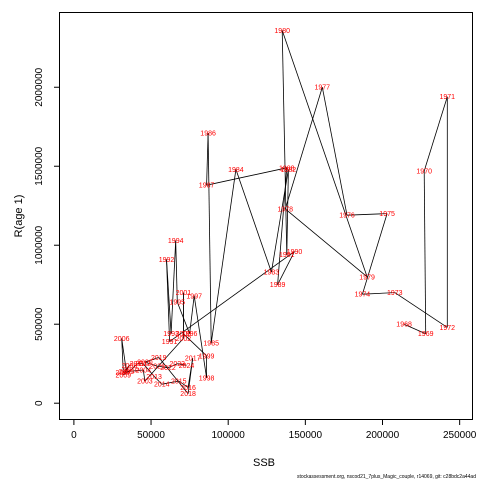 This screenshot has height=480, width=480. What do you see at coordinates (144, 371) in the screenshot?
I see `point-label-2004: 2004` at bounding box center [144, 371].